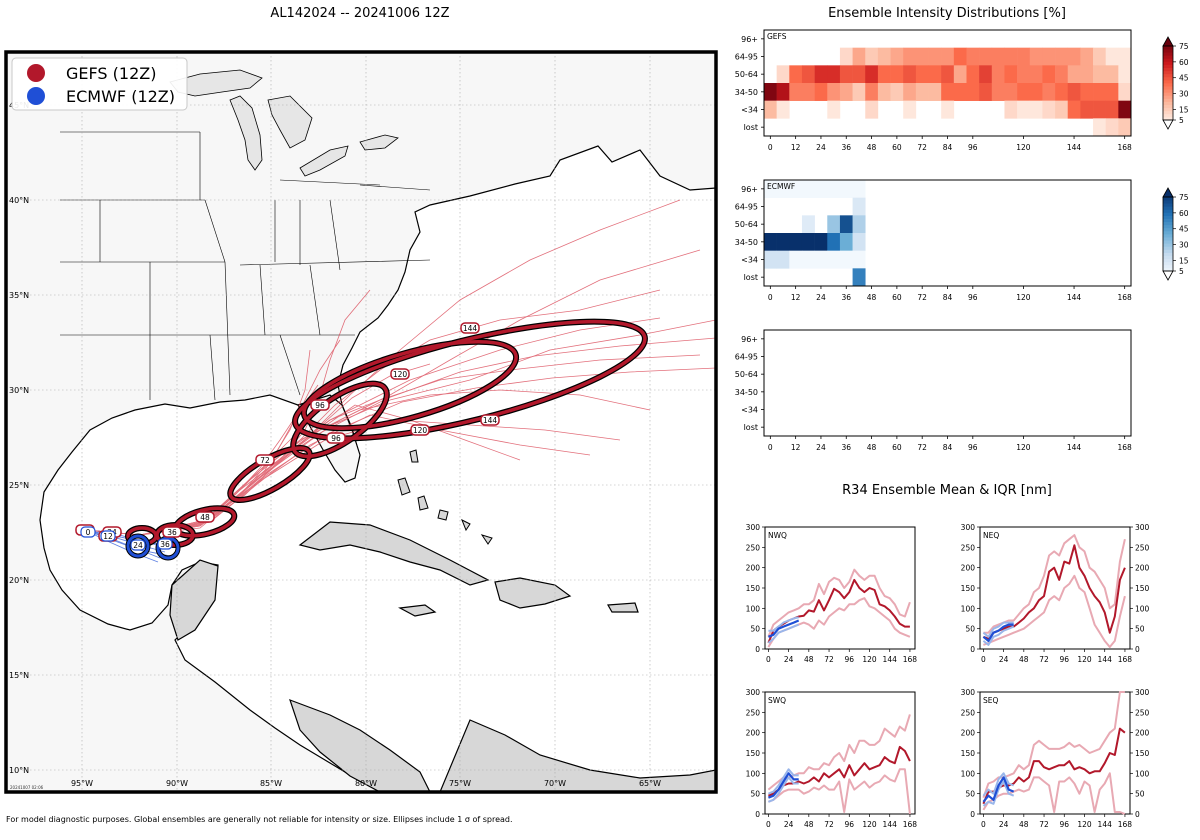 The width and height of the screenshot is (1200, 840). Describe the element at coordinates (108, 536) in the screenshot. I see `ecmwf-hour-label: 12` at that location.